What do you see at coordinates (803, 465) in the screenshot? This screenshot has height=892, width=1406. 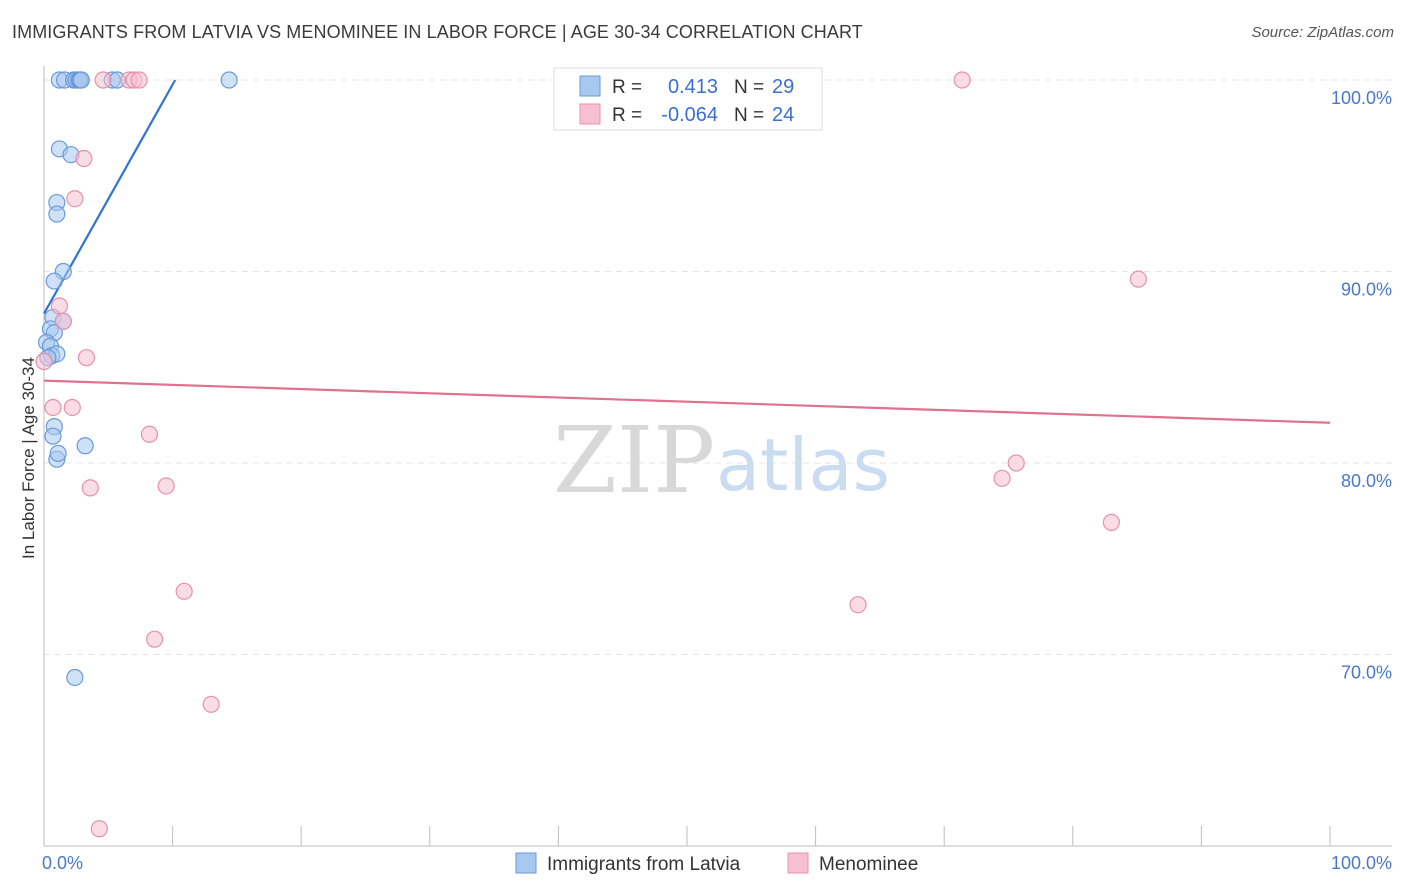 I see `watermark-atlas: atlas` at bounding box center [803, 465].